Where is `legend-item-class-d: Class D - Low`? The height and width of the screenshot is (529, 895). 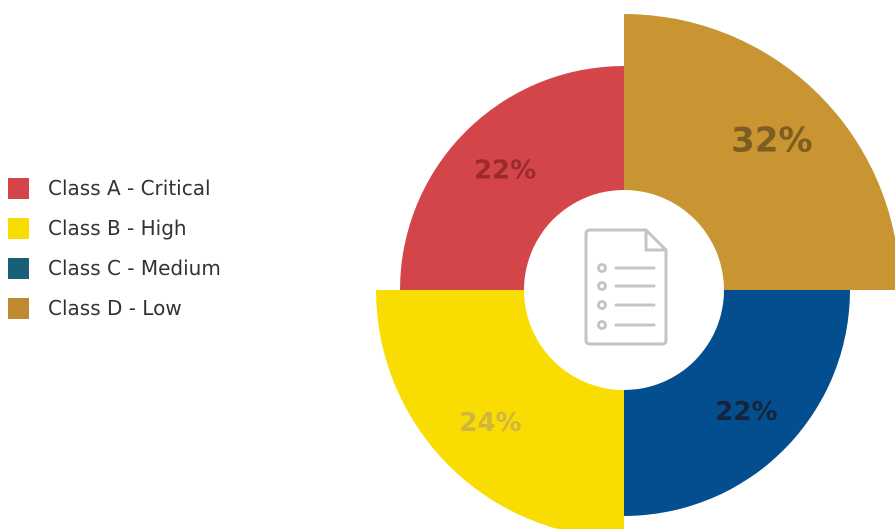
legend-item-class-d: Class D - Low is located at coordinates (114, 308).